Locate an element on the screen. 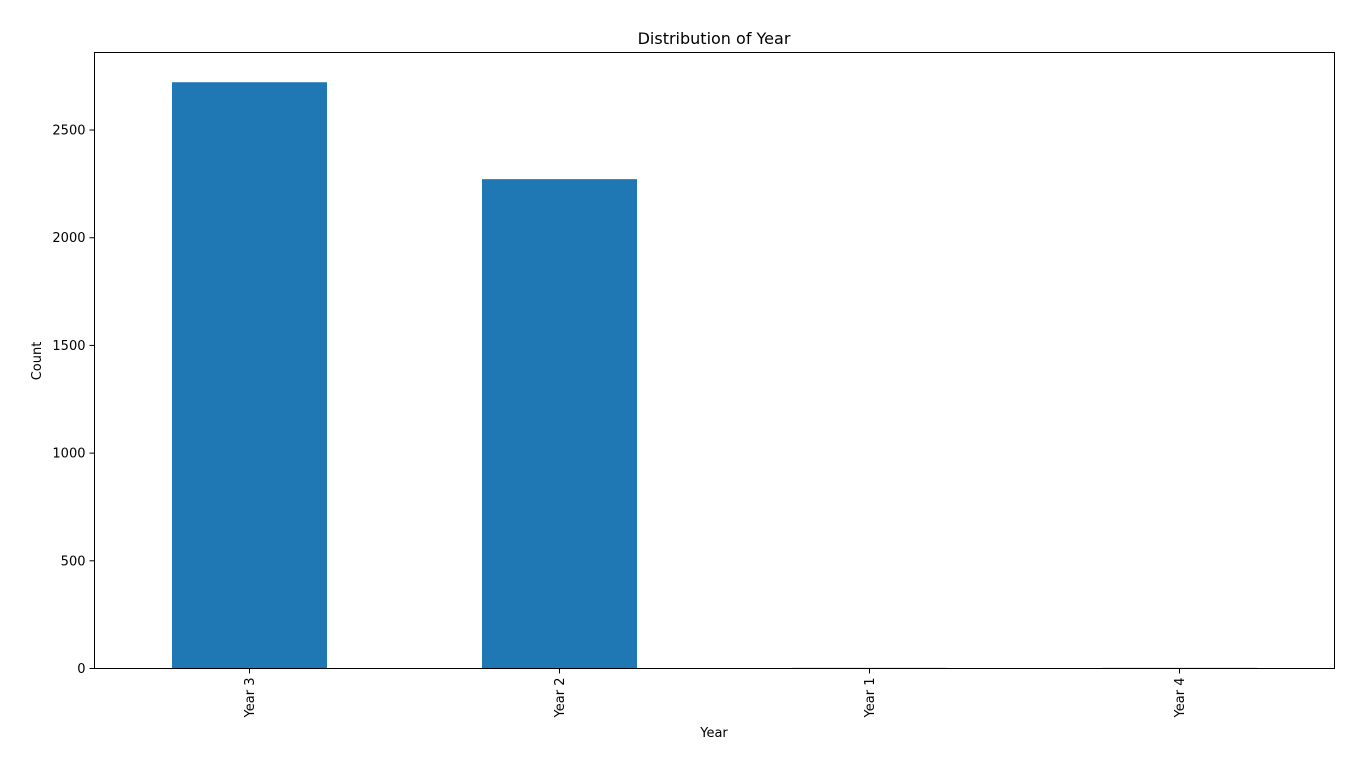 The height and width of the screenshot is (770, 1364). y-tick-label: 1000 is located at coordinates (68, 454).